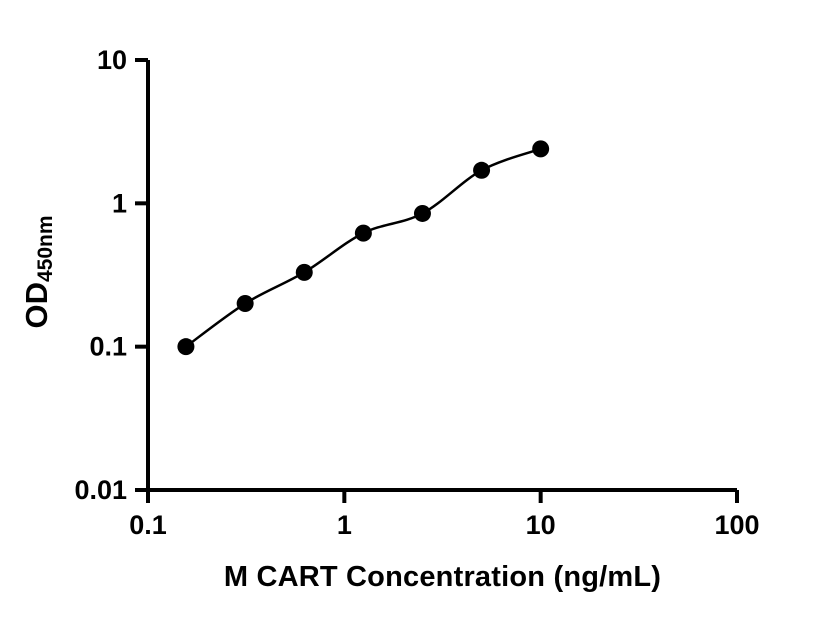 This screenshot has height=640, width=816. I want to click on y-tick-label: 1, so click(119, 203).